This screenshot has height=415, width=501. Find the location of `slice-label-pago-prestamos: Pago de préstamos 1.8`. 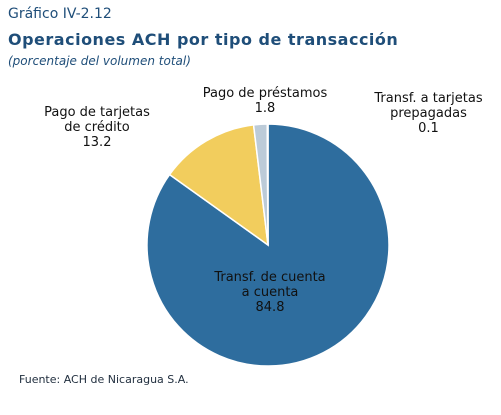

slice-label-pago-prestamos: Pago de préstamos 1.8 is located at coordinates (265, 101).